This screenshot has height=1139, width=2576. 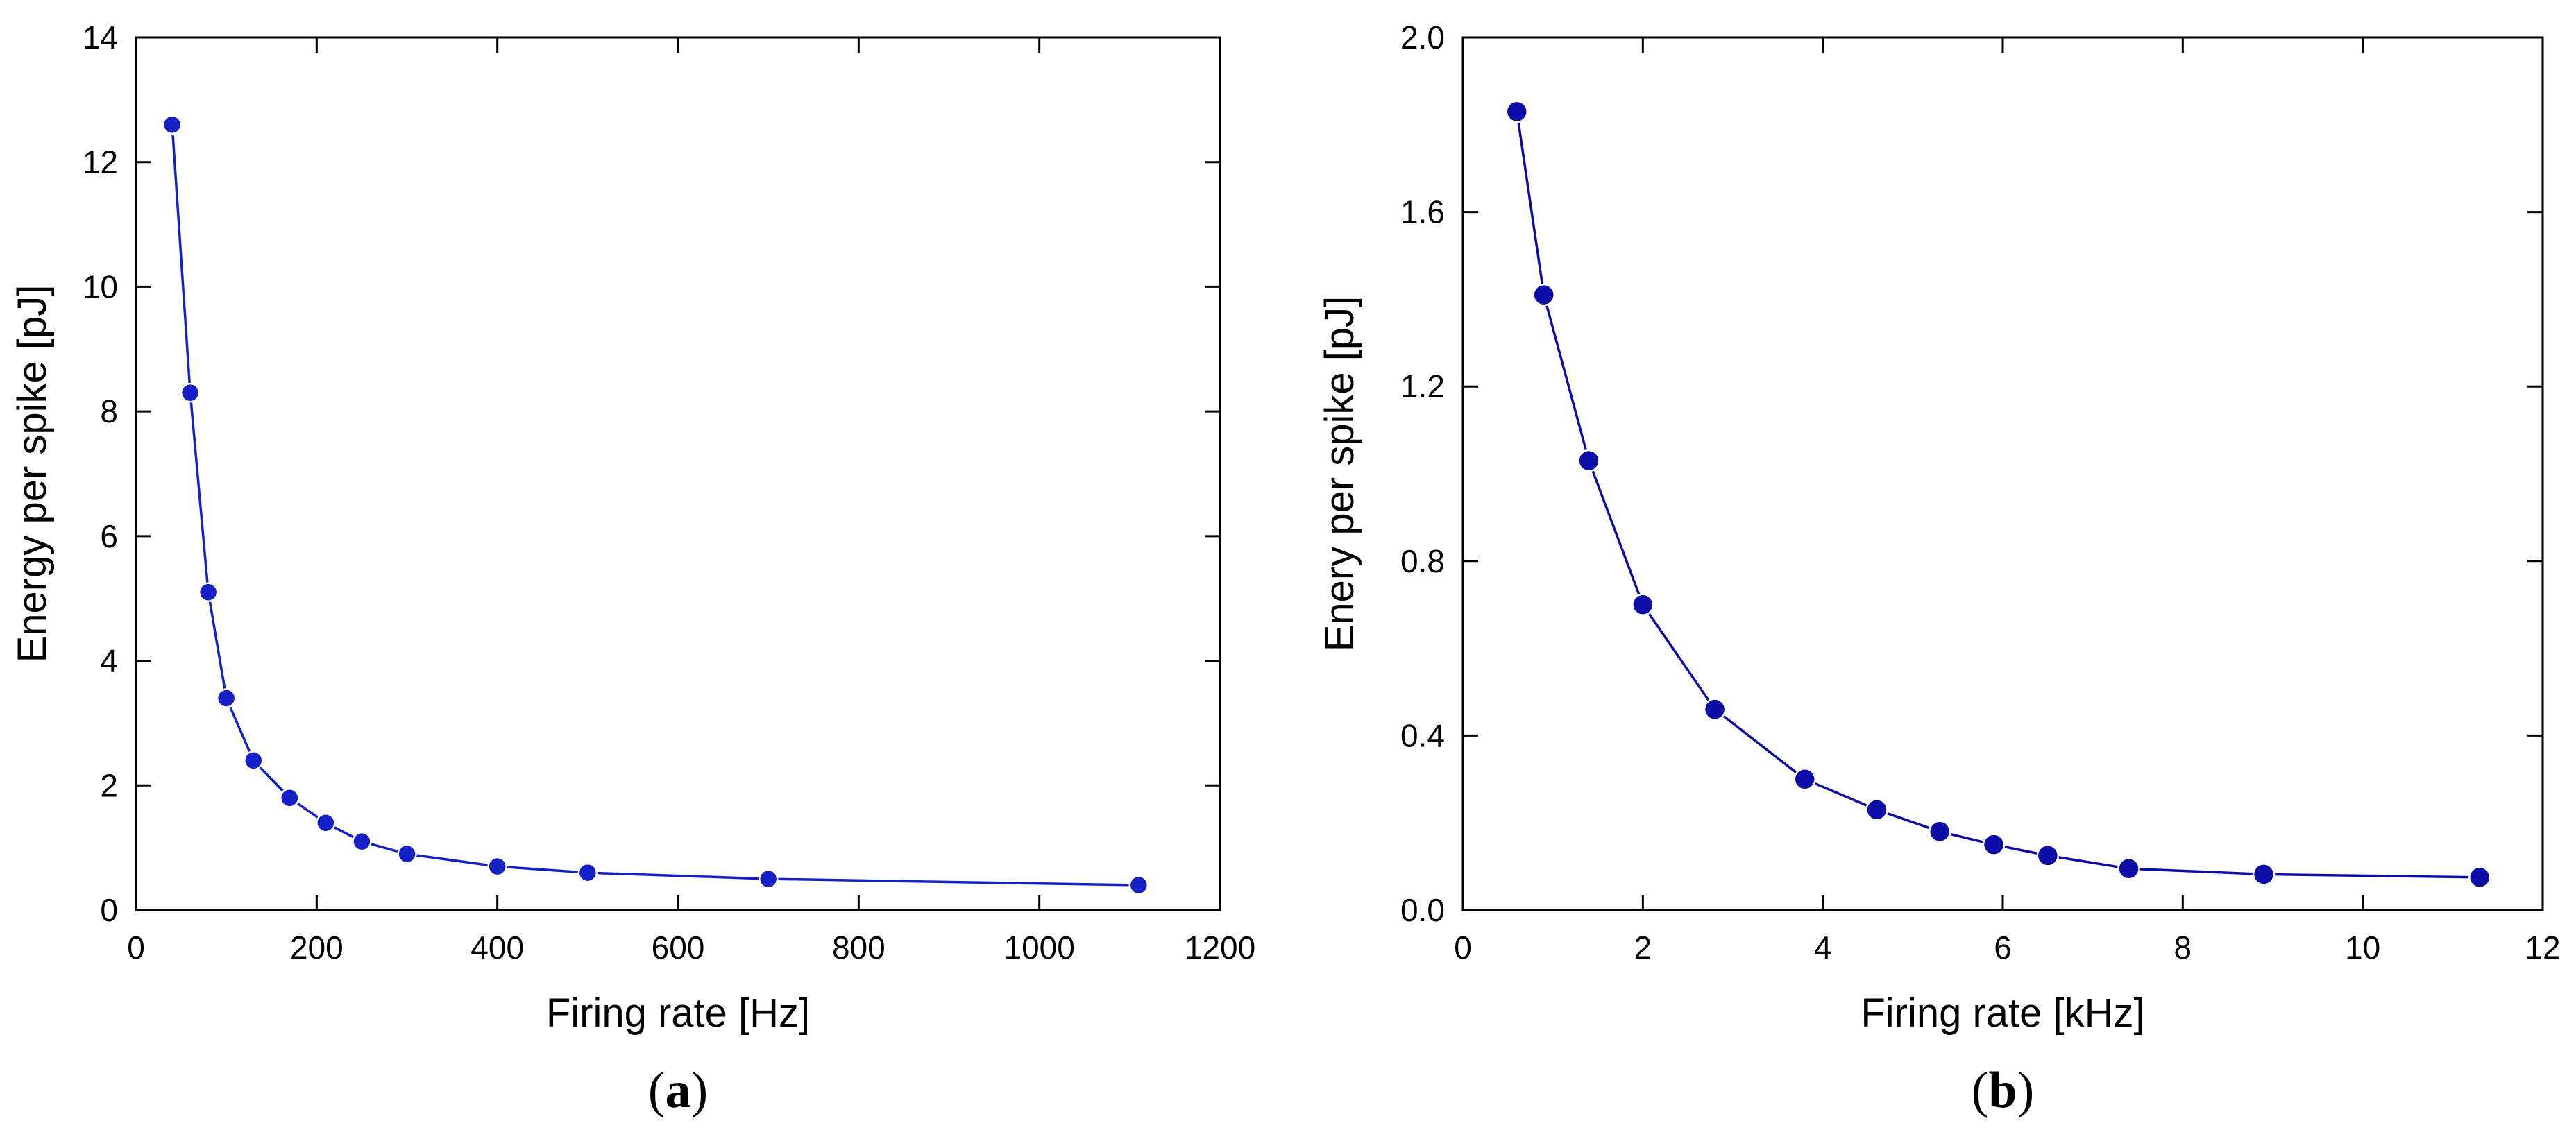 I want to click on panel-label: (a), so click(x=678, y=1090).